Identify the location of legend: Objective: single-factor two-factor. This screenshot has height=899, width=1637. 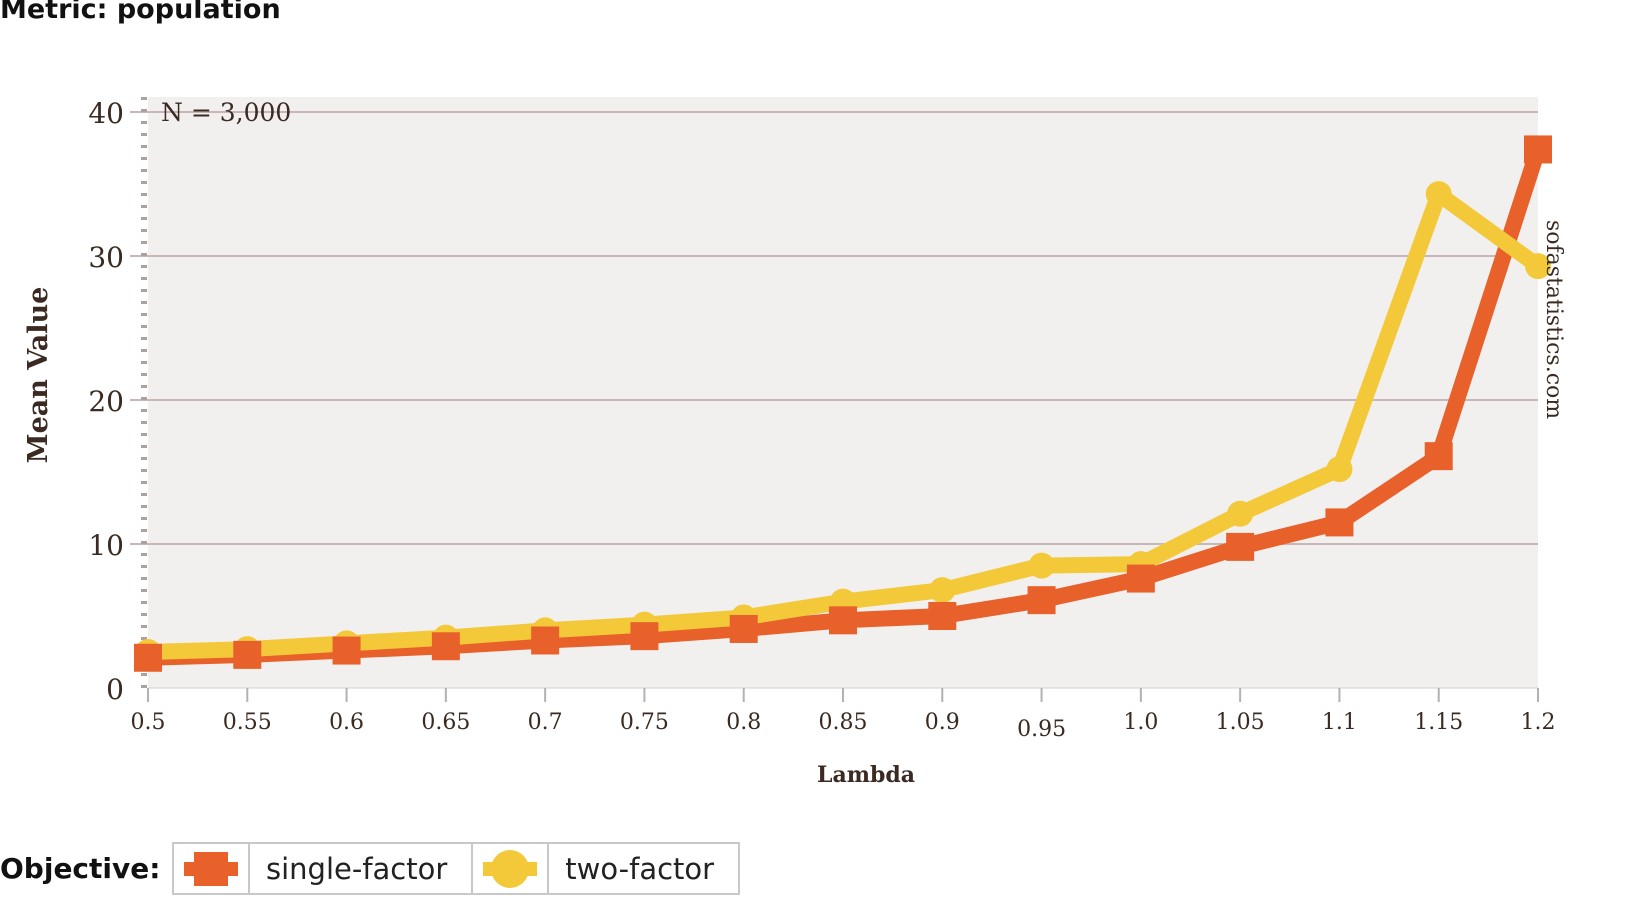
(370, 868).